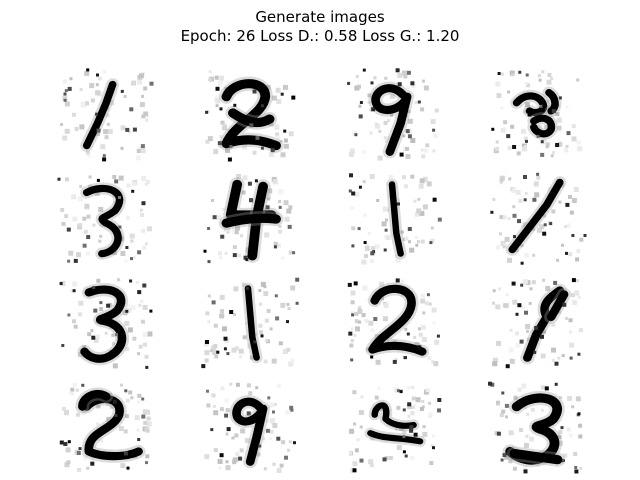 This screenshot has width=640, height=480. What do you see at coordinates (248, 321) in the screenshot?
I see `generated-image-r3-c2` at bounding box center [248, 321].